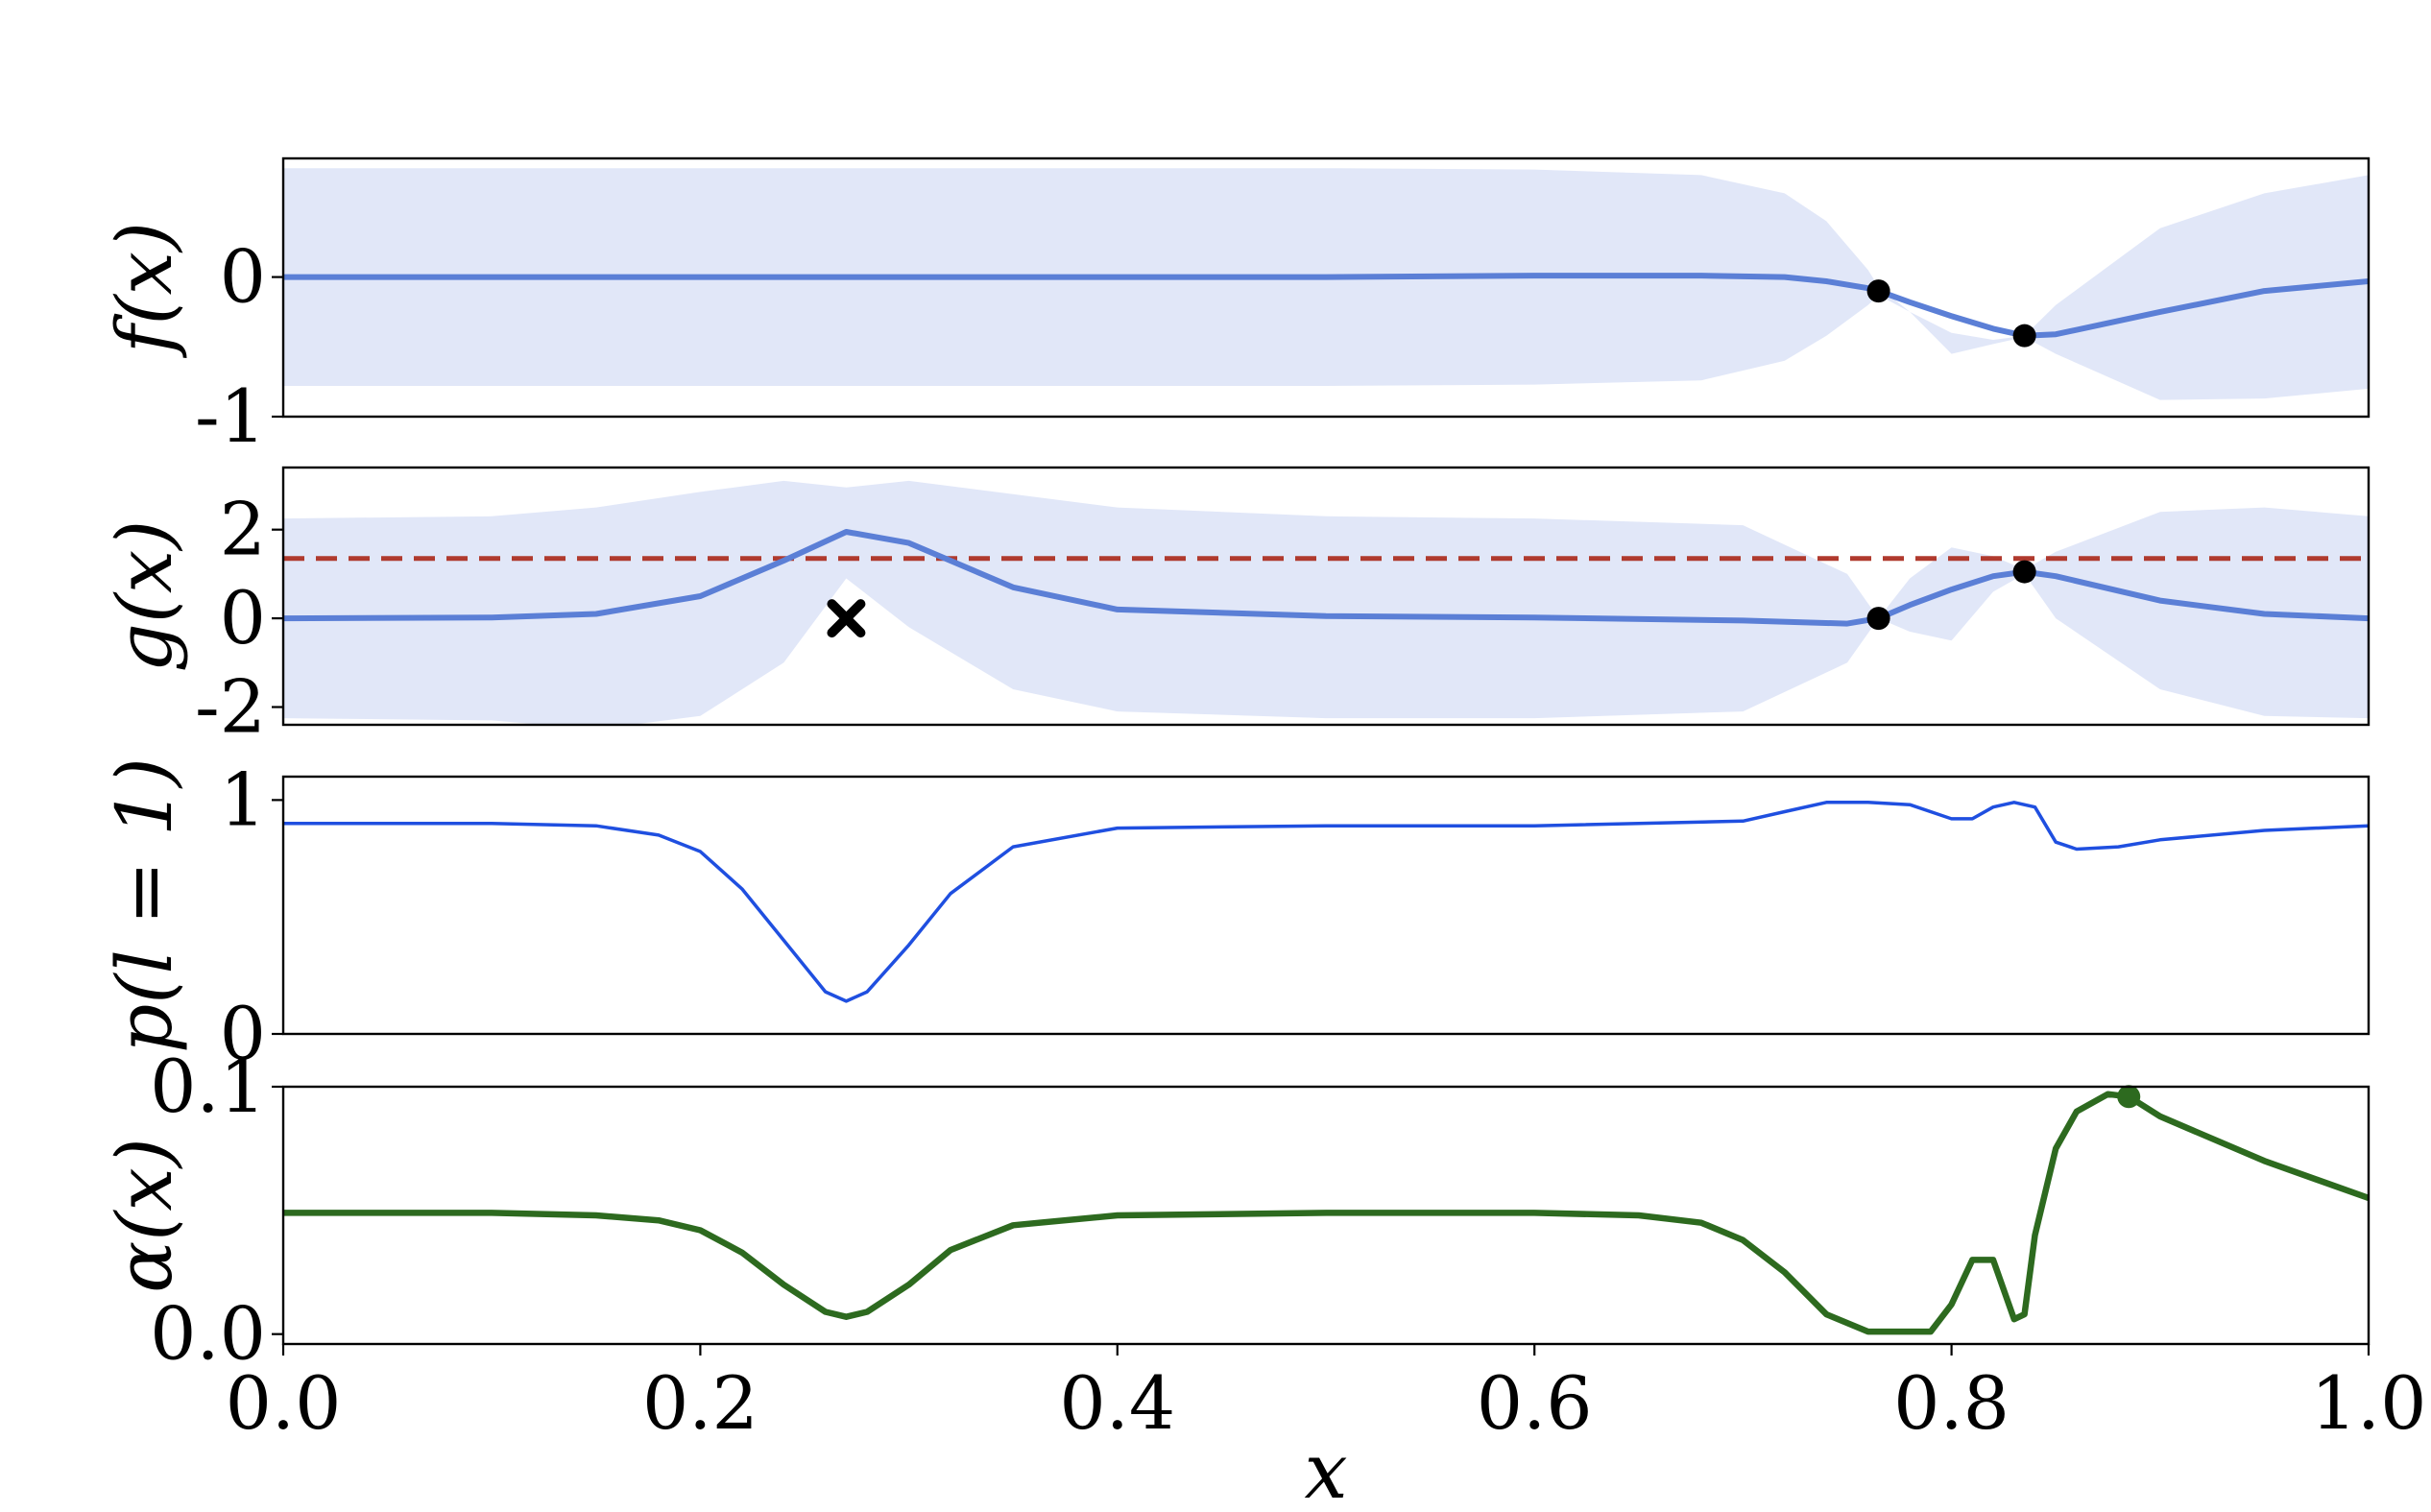 This screenshot has height=1512, width=2431. What do you see at coordinates (846, 618) in the screenshot?
I see `g-infeasible-marker` at bounding box center [846, 618].